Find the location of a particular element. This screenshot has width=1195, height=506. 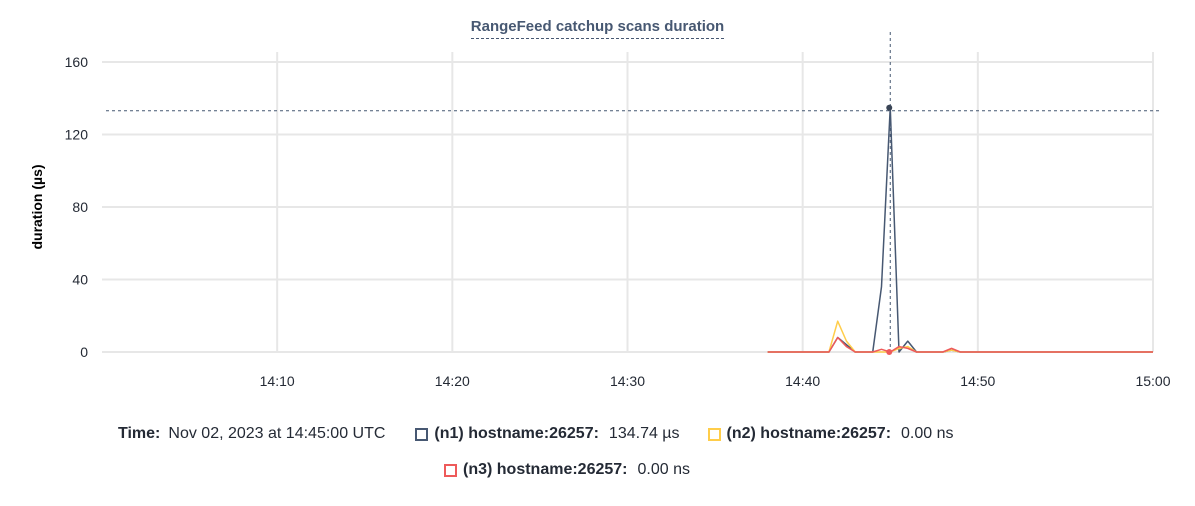

x-tick-label: 15:00 is located at coordinates (1152, 381).